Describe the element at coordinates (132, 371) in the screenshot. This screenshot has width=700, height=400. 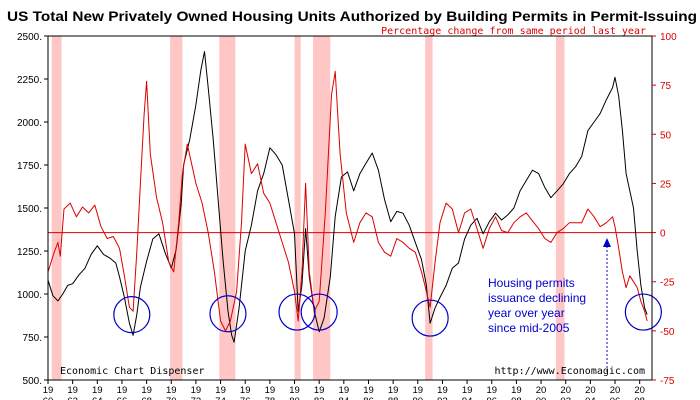
I see `credit-left: Economic Chart Dispenser` at that location.